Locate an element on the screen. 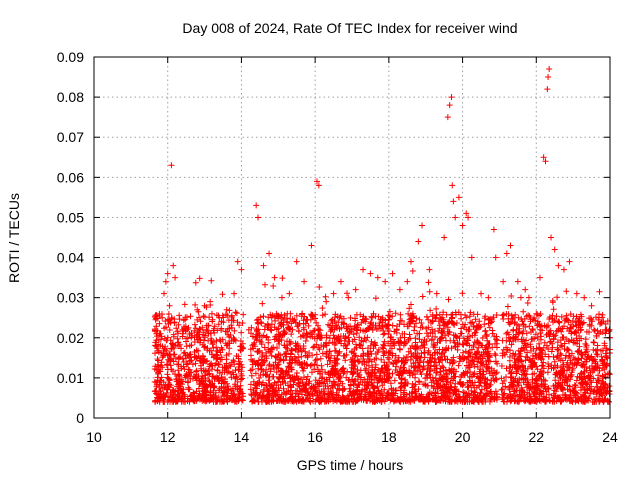 The image size is (640, 480). y-tick-label: 0.03 is located at coordinates (70, 298).